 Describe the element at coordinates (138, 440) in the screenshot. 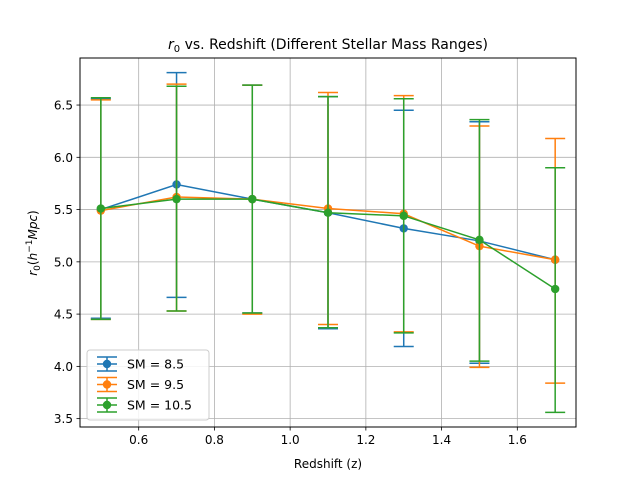

I see `x-tick-label: 0.6` at that location.